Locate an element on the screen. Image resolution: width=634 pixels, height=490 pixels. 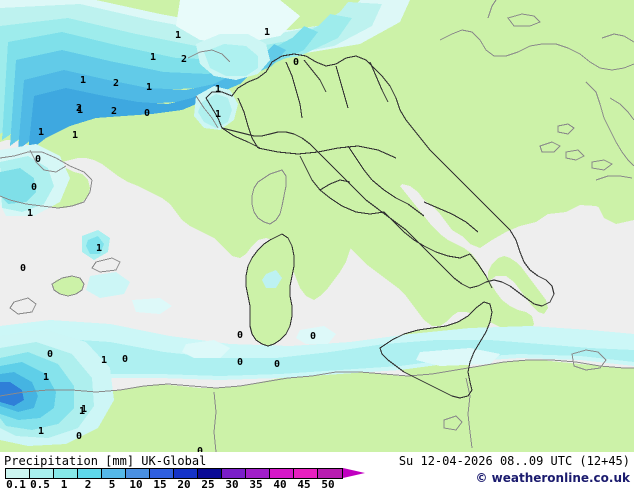
precip-liguria-inner is located at coordinates (215, 111).